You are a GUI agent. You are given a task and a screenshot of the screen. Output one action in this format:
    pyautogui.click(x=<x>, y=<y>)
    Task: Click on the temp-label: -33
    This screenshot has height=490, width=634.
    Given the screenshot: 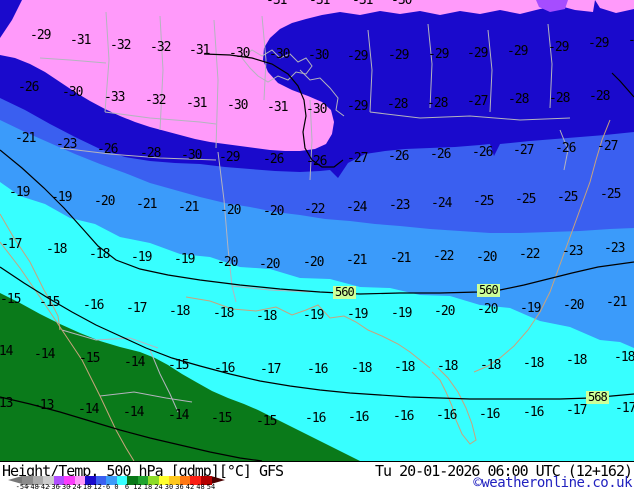 What is the action you would take?
    pyautogui.click(x=115, y=97)
    